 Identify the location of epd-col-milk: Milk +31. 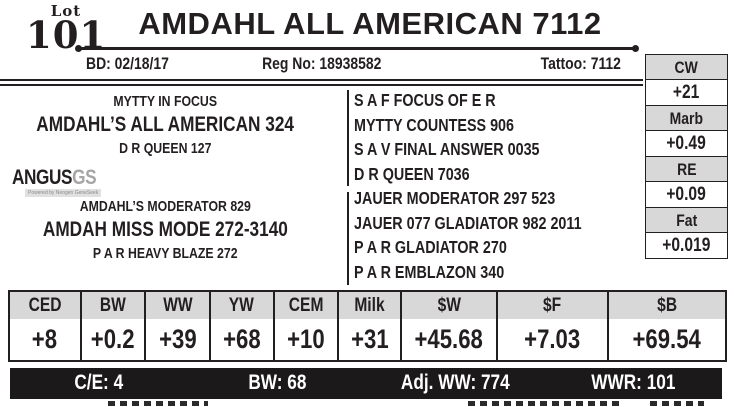
(368, 326).